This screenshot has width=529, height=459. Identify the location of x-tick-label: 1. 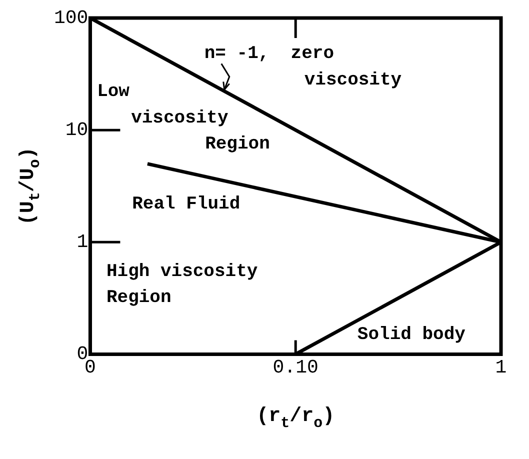
(501, 367).